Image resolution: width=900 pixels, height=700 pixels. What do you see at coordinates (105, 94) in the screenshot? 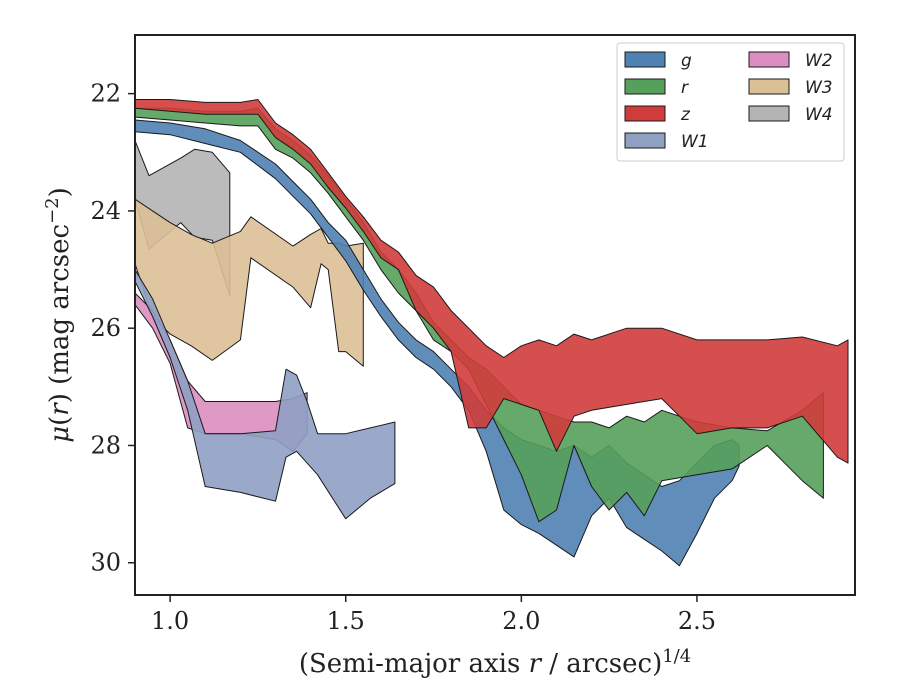
I see `y-tick-label: 22` at bounding box center [105, 94].